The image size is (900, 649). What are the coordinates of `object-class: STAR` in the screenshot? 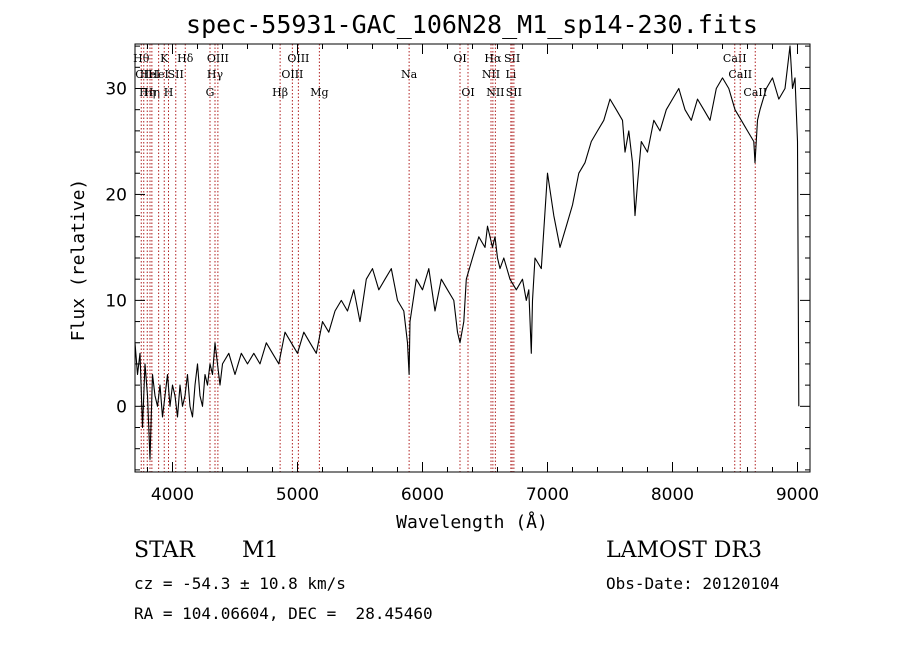 It's located at (164, 550).